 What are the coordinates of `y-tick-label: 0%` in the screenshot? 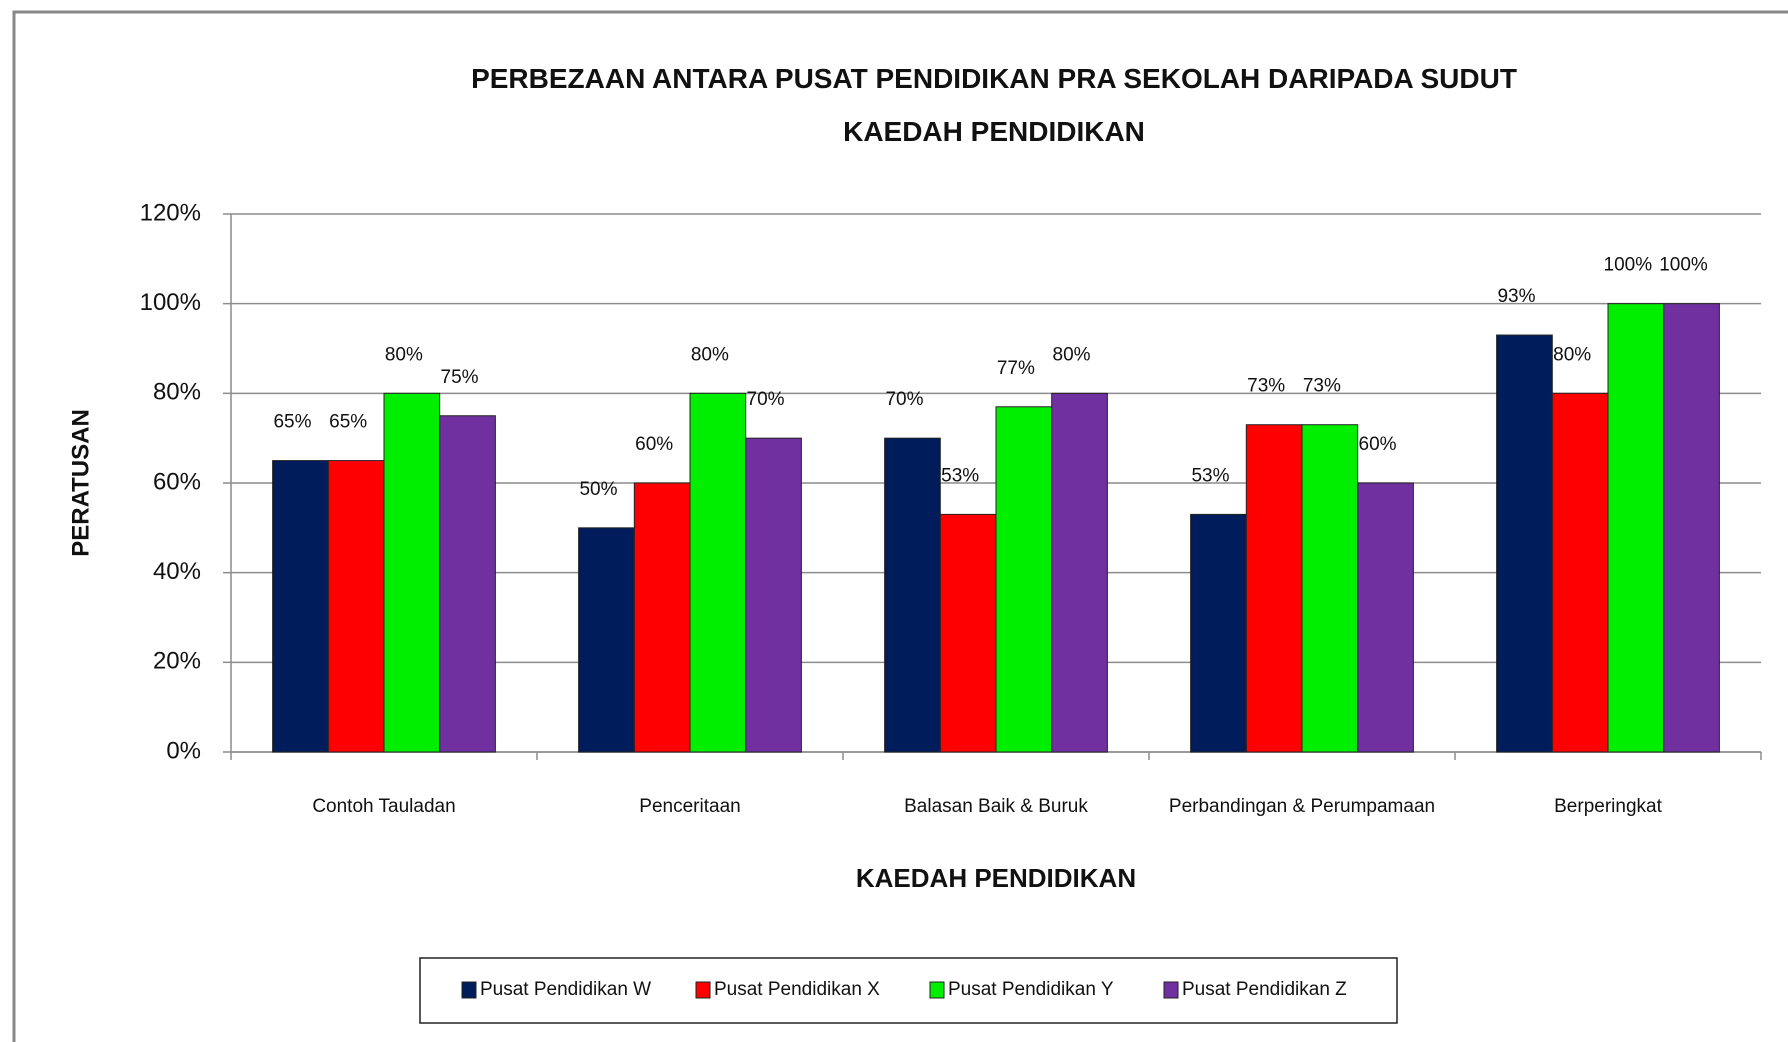 It's located at (183, 750).